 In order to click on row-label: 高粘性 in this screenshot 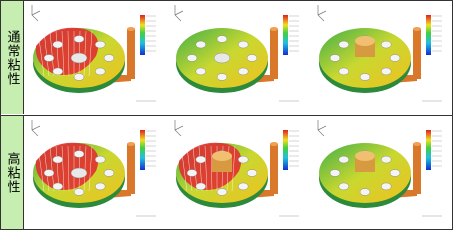, I will do `click(12, 172)`.